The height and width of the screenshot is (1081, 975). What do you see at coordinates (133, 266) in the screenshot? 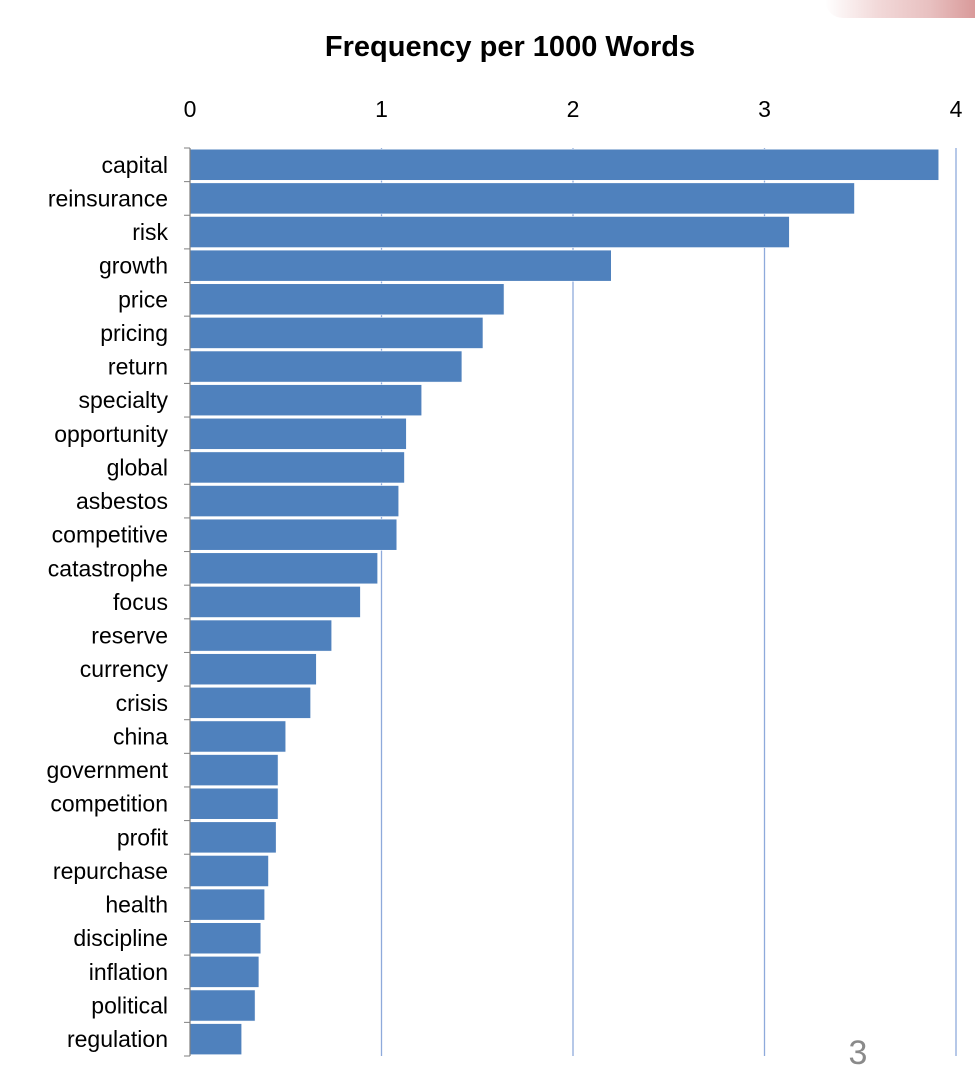
I see `category-label: growth` at bounding box center [133, 266].